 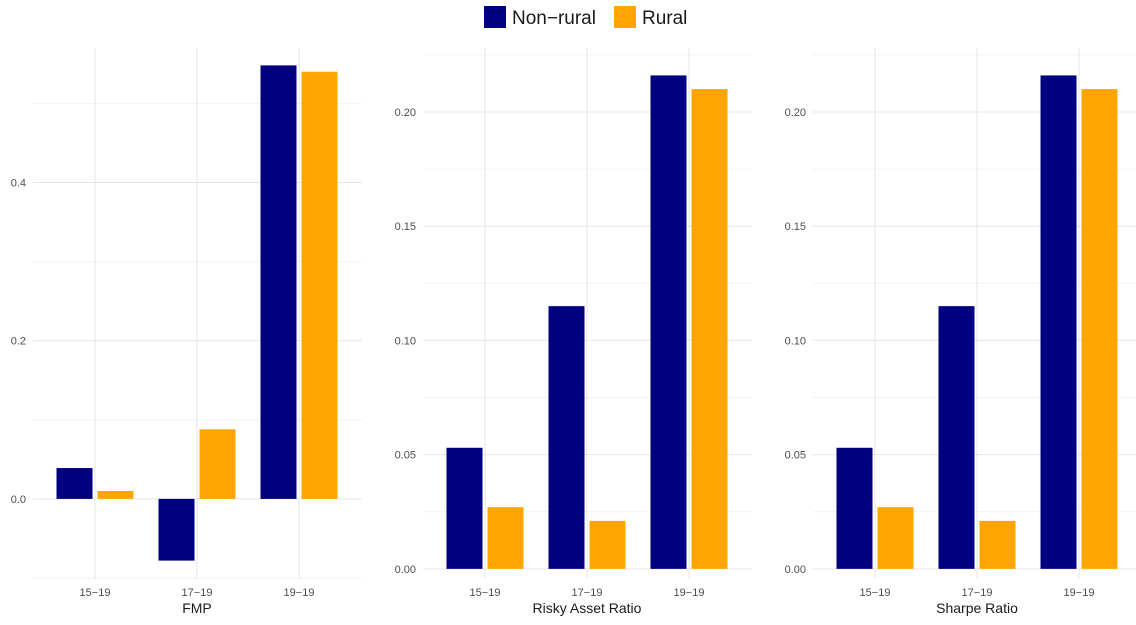 What do you see at coordinates (495, 17) in the screenshot?
I see `legend-swatch-non-rural` at bounding box center [495, 17].